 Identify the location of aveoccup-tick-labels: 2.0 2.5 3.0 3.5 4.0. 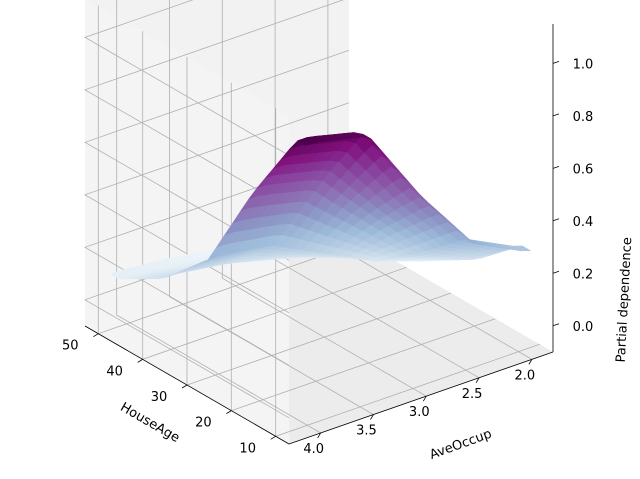
(419, 408).